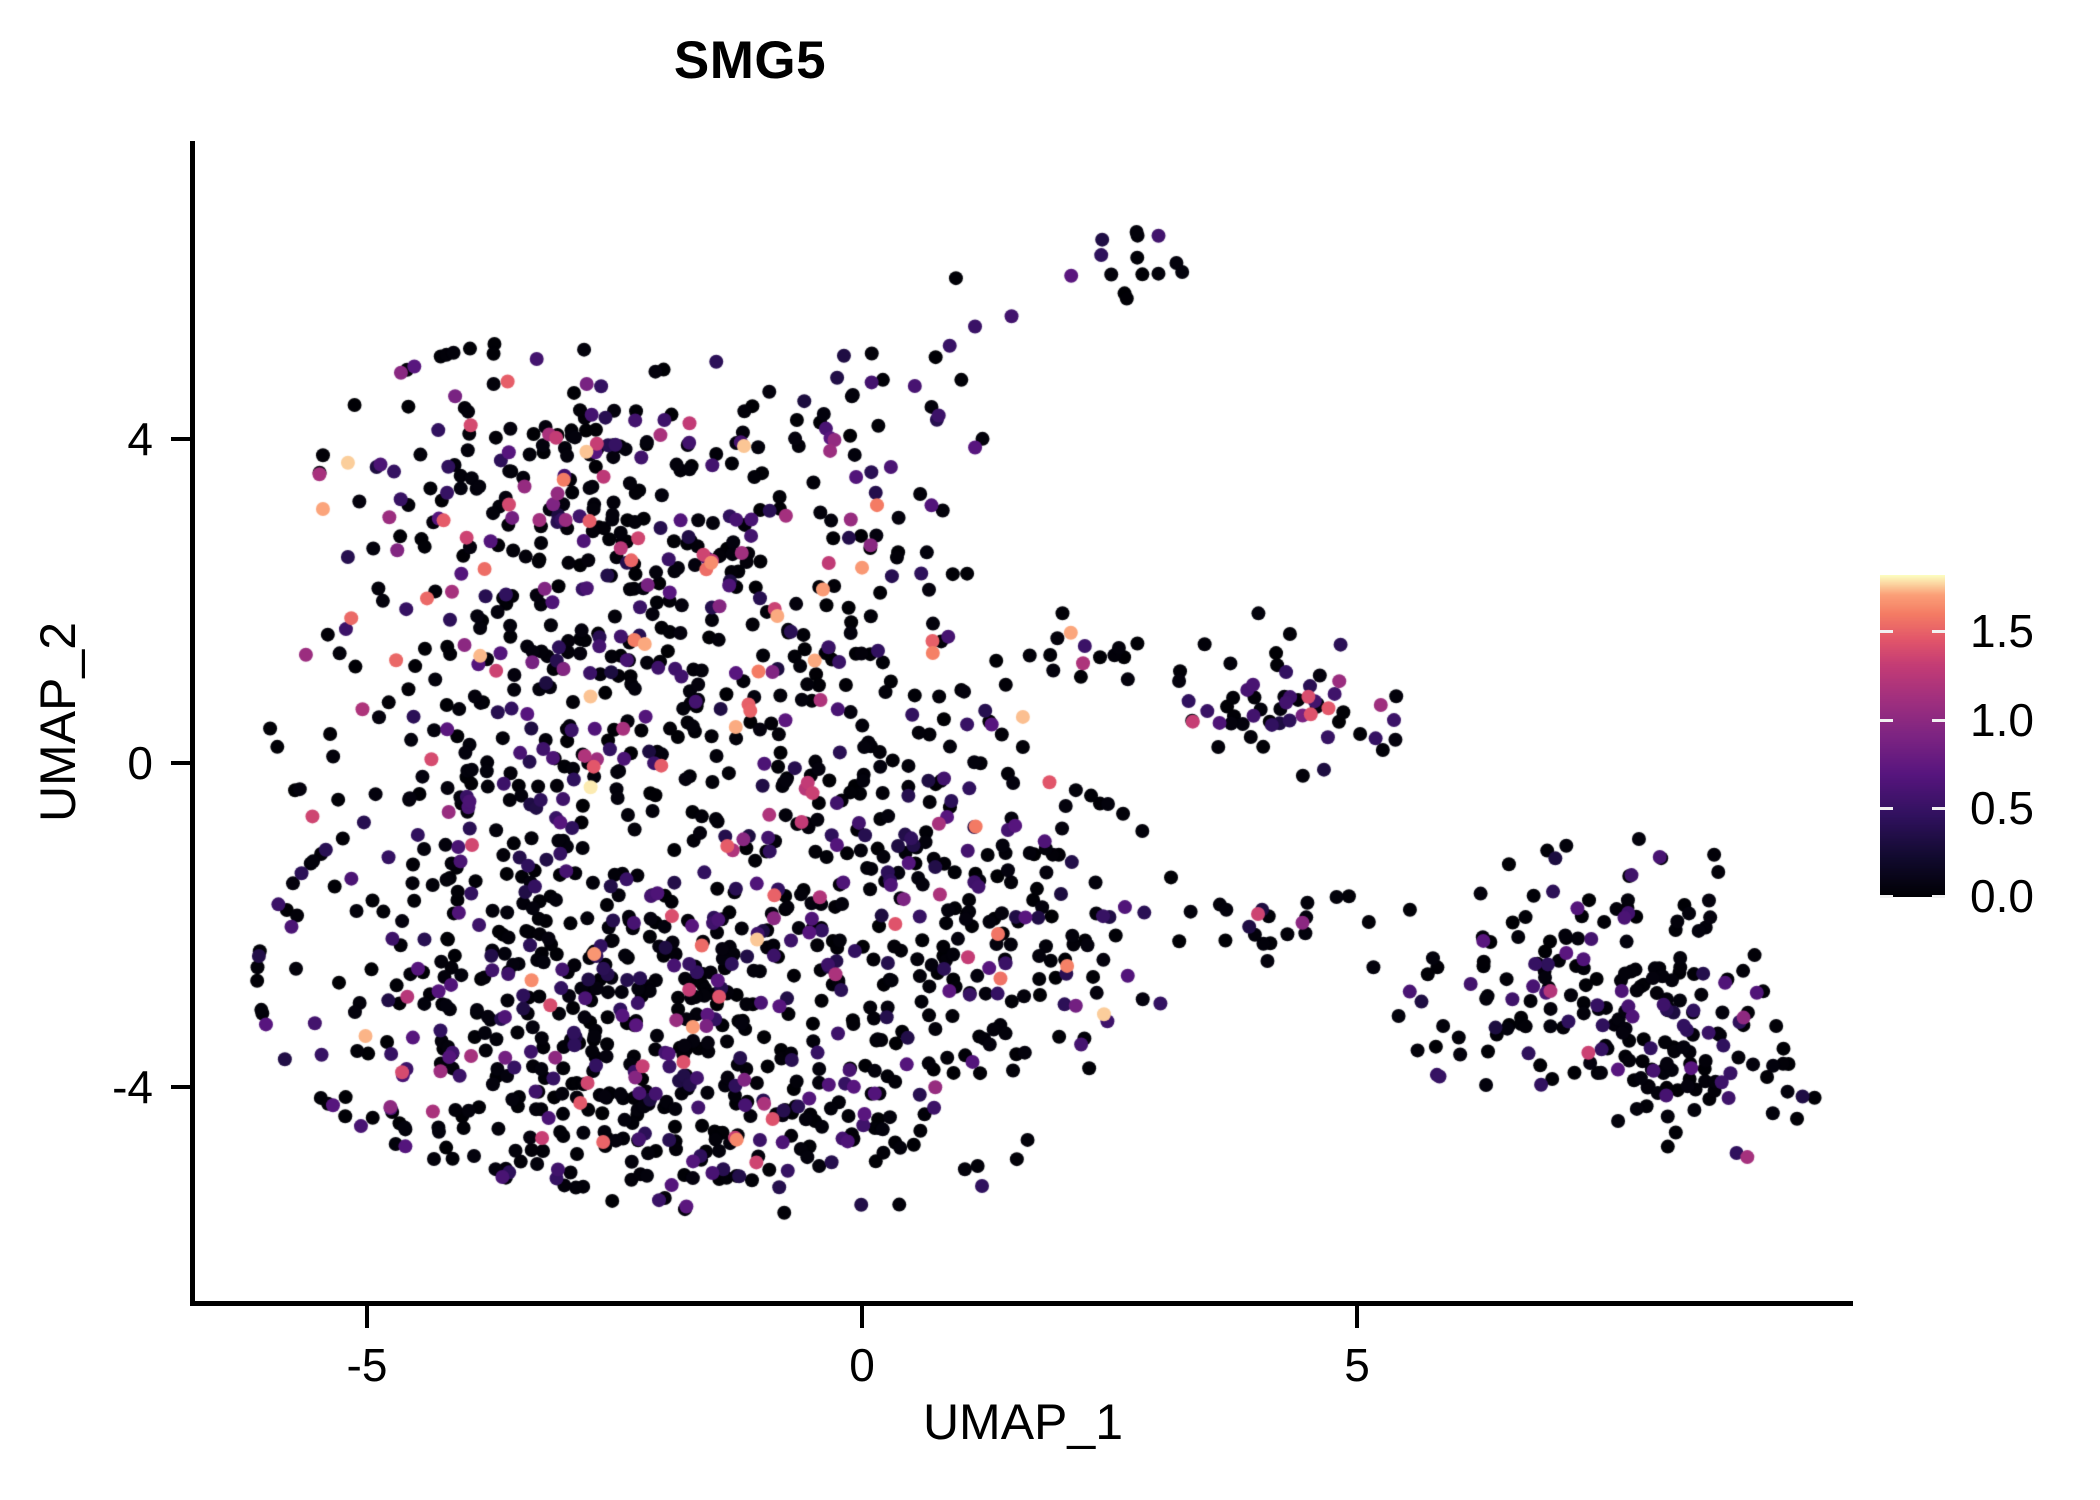  What do you see at coordinates (2002, 720) in the screenshot?
I see `colorbar-label: 1.0` at bounding box center [2002, 720].